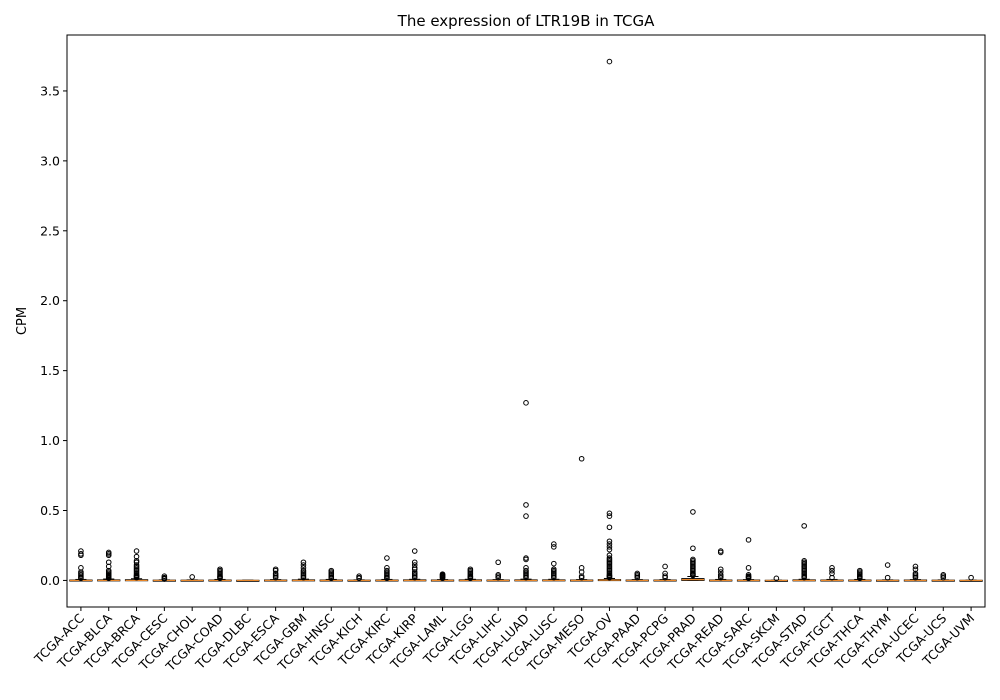  Describe the element at coordinates (22, 321) in the screenshot. I see `y-axis-label: CPM` at that location.